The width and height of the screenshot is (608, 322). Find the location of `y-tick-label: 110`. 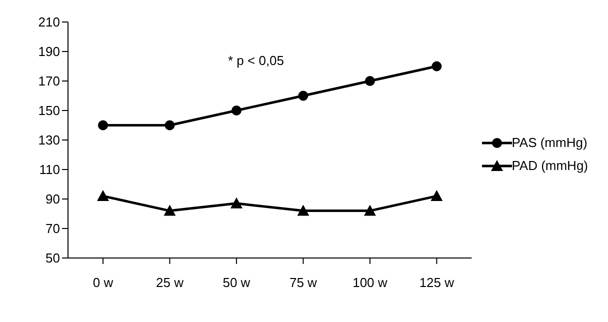

y-tick-label: 110 is located at coordinates (49, 170).